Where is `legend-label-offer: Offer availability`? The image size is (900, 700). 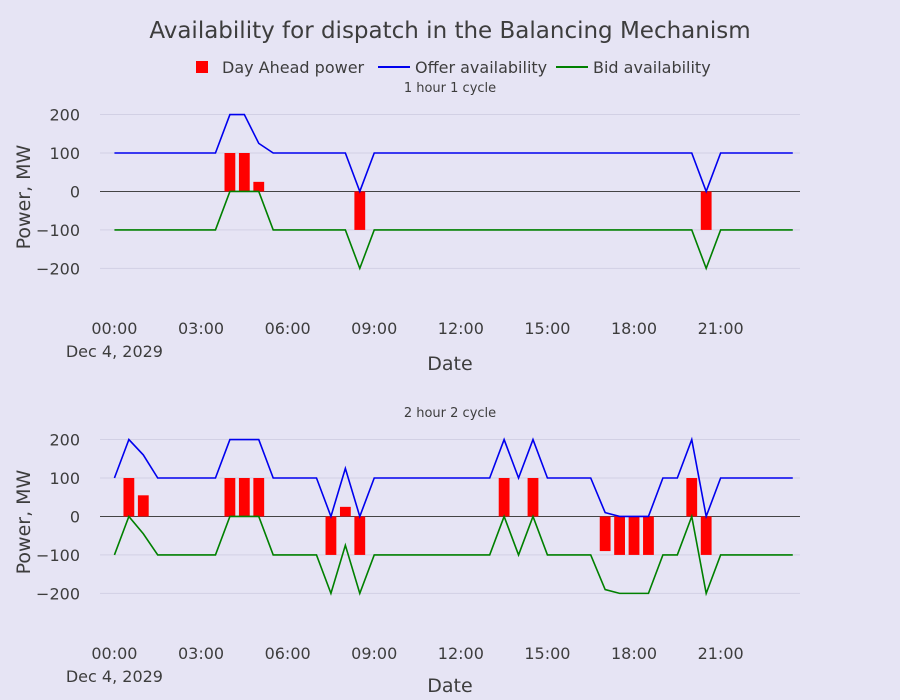
legend-label-offer: Offer availability is located at coordinates (481, 67).